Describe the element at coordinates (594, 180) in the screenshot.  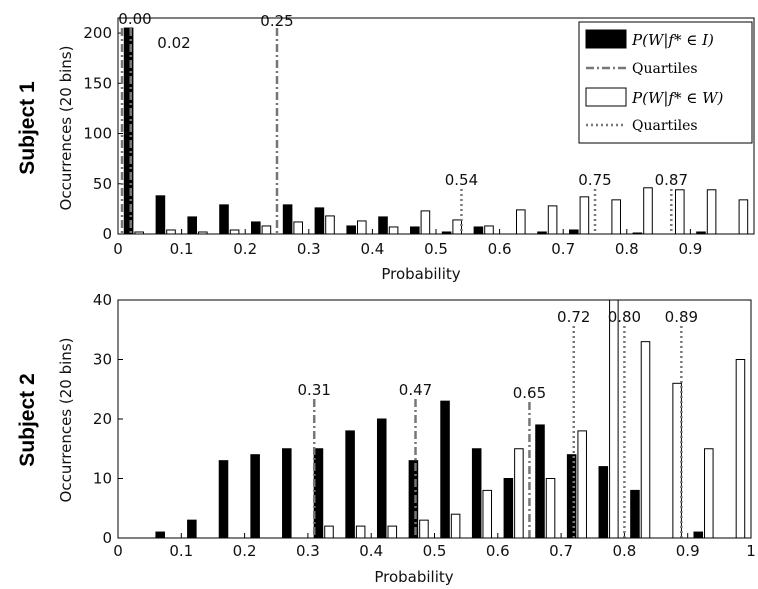
I see `quartile-label: 0.75` at that location.